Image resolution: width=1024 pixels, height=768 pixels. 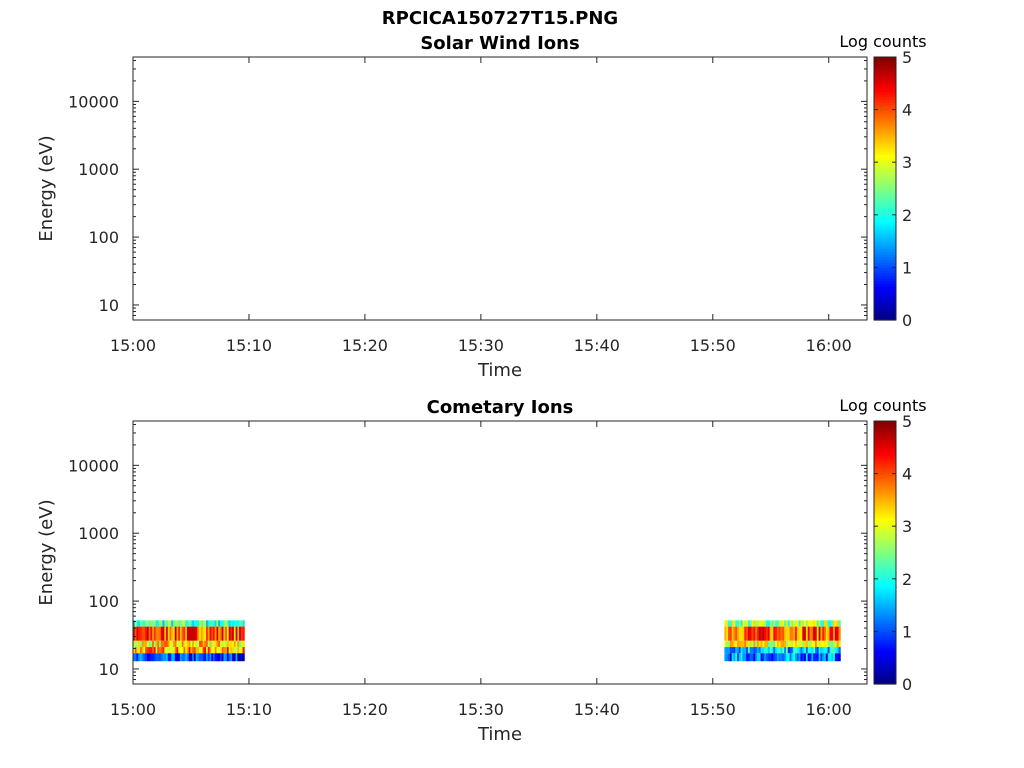 I want to click on y-axis-label: Energy (eV), so click(x=46, y=188).